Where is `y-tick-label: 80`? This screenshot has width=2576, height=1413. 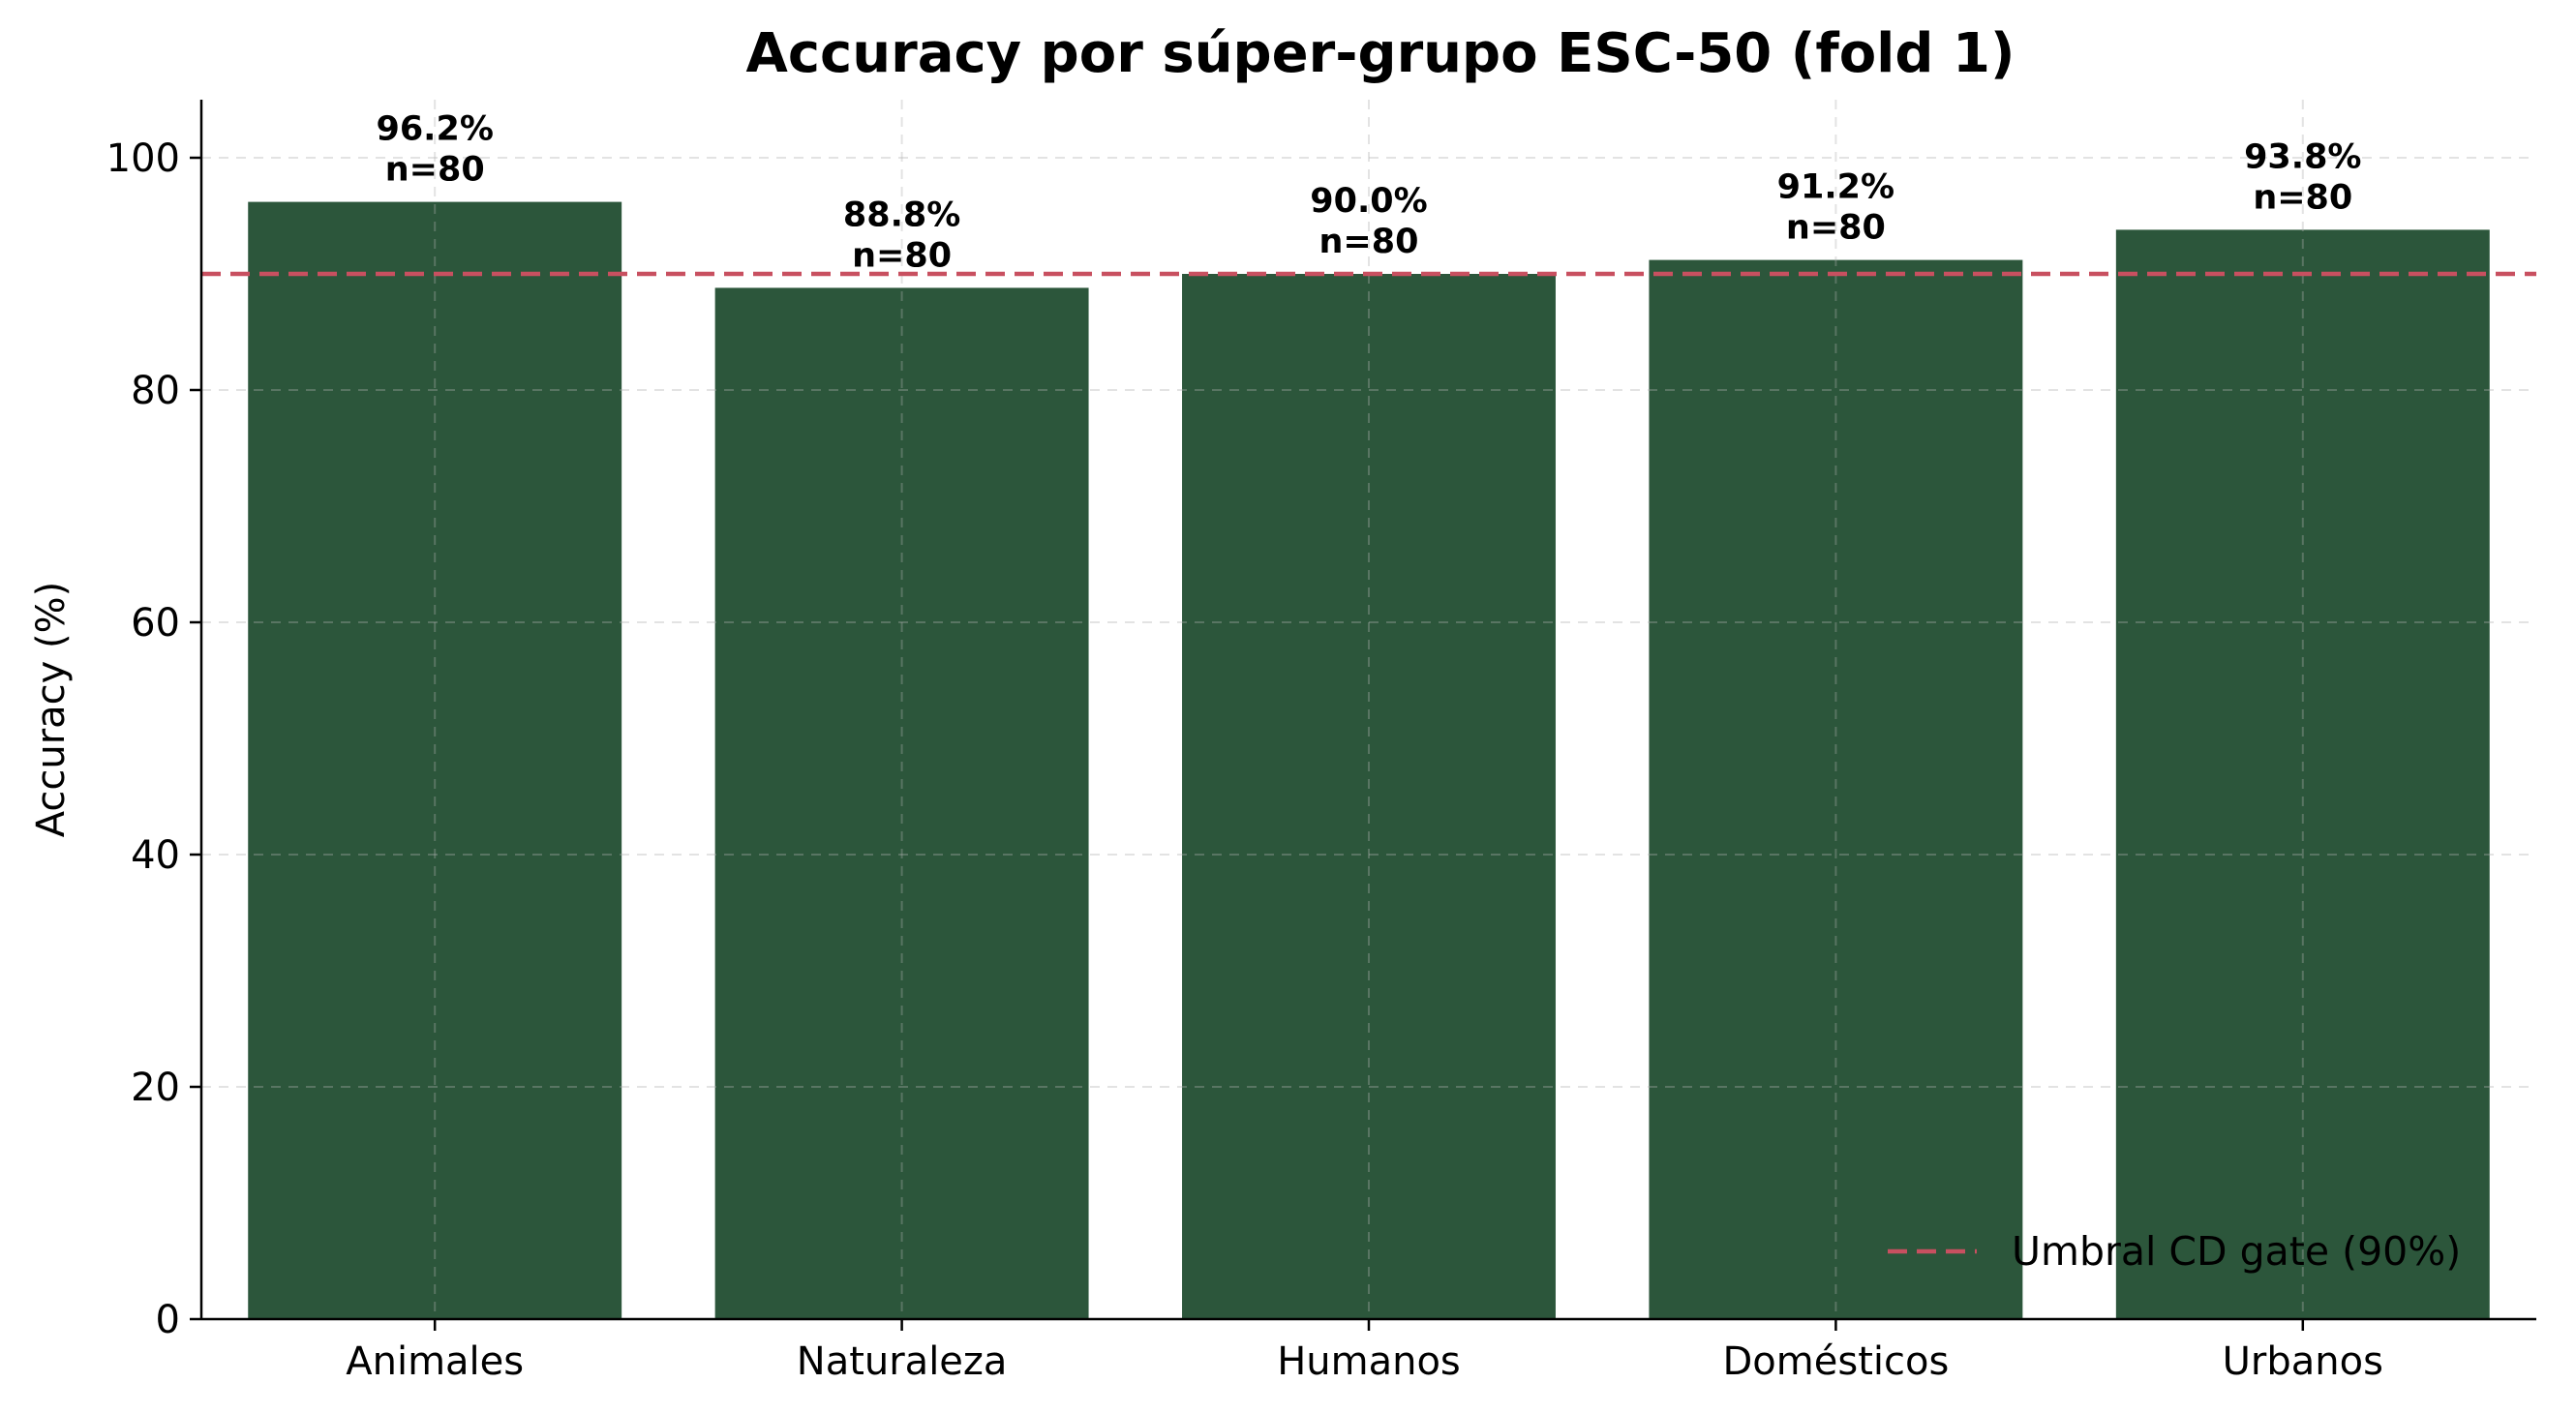 y-tick-label: 80 is located at coordinates (155, 391).